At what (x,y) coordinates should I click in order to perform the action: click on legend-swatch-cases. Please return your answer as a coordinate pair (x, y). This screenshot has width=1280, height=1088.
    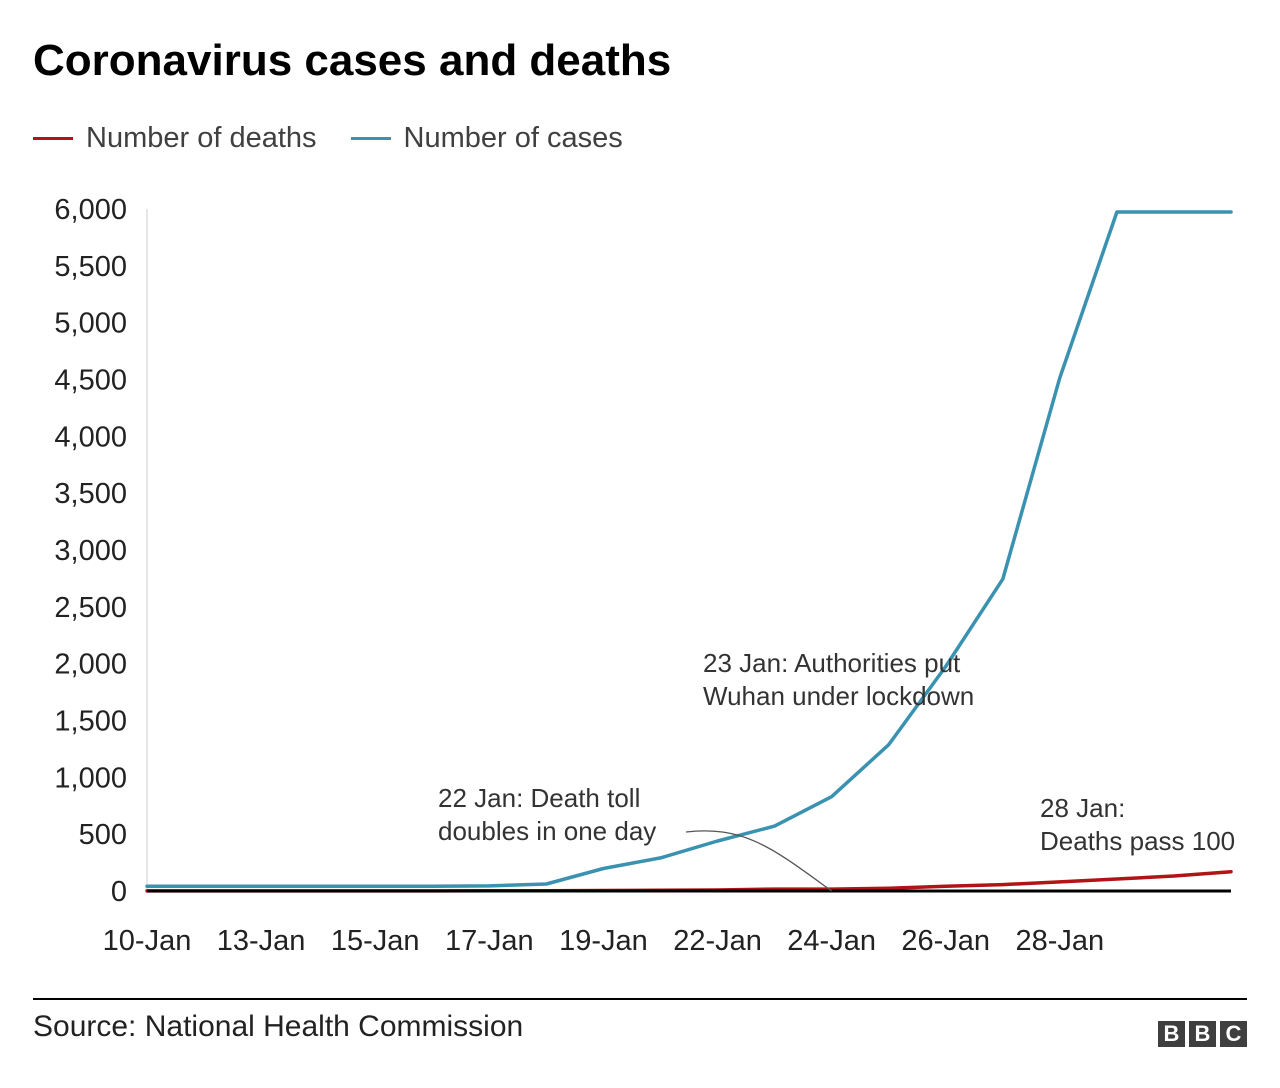
    Looking at the image, I should click on (370, 138).